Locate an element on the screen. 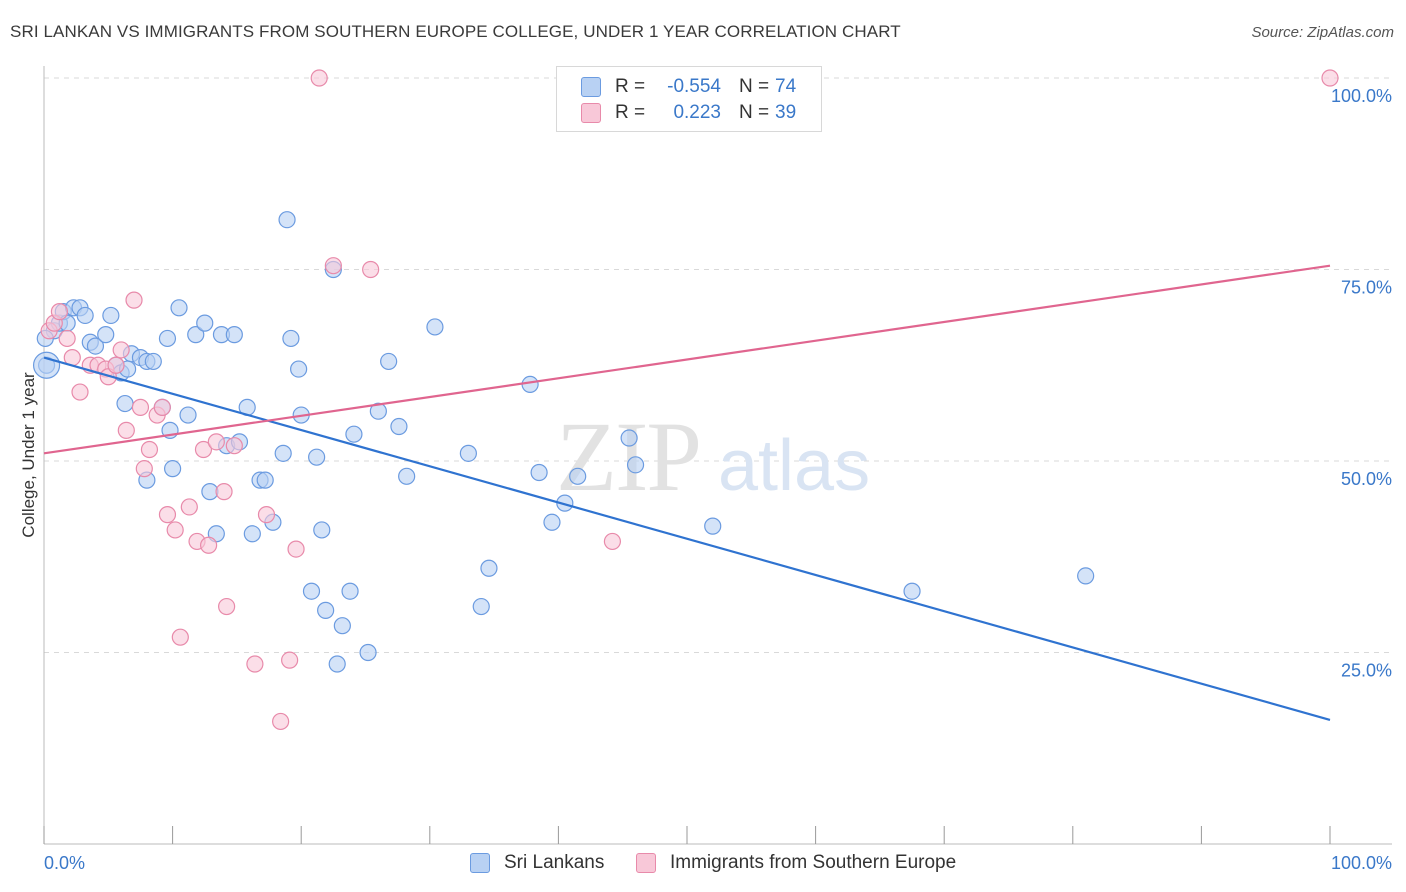  series-legend-sri-lankans: Sri Lankans is located at coordinates (537, 863).